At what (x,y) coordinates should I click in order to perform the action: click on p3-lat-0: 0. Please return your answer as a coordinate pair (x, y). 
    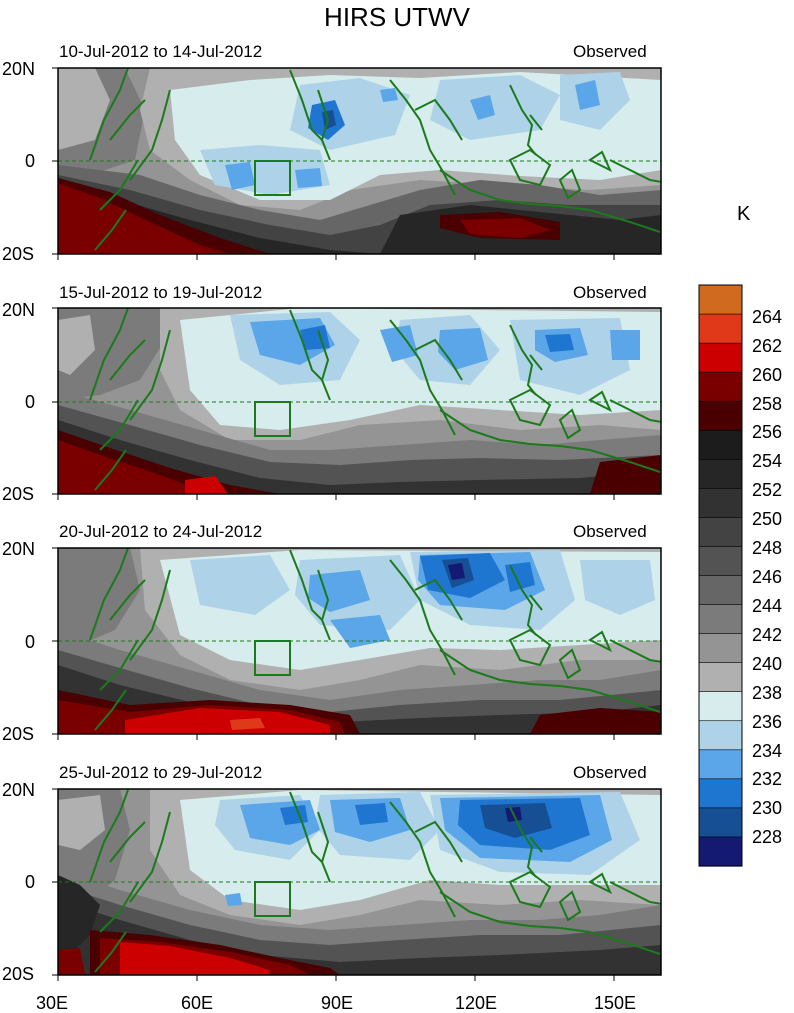
    Looking at the image, I should click on (30, 642).